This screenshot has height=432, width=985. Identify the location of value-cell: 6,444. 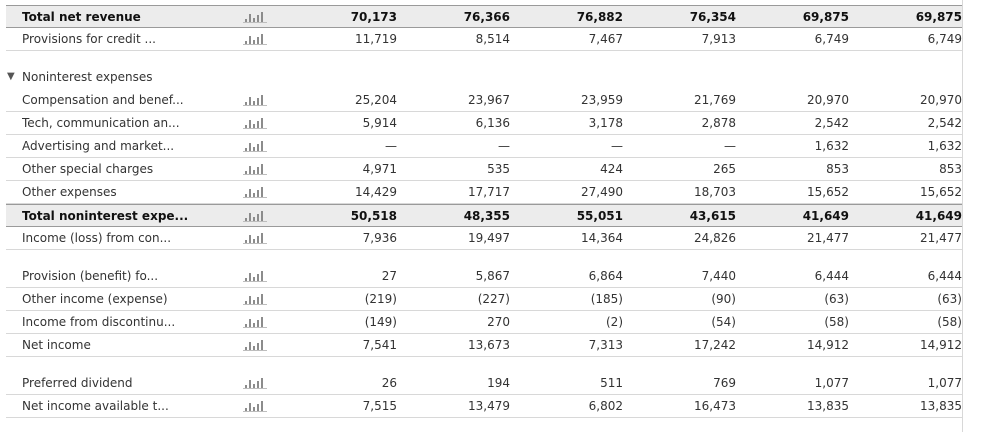
(831, 276).